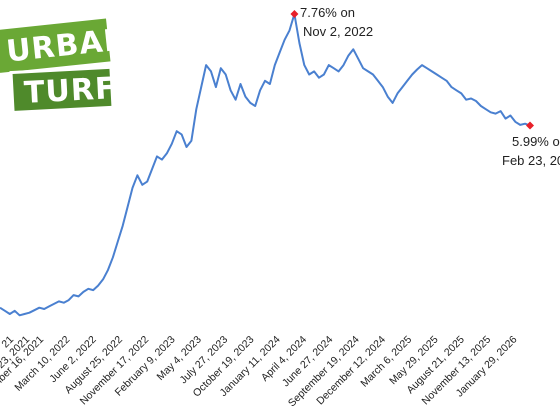  Describe the element at coordinates (70, 91) in the screenshot. I see `logo-text-turf: TURF` at that location.